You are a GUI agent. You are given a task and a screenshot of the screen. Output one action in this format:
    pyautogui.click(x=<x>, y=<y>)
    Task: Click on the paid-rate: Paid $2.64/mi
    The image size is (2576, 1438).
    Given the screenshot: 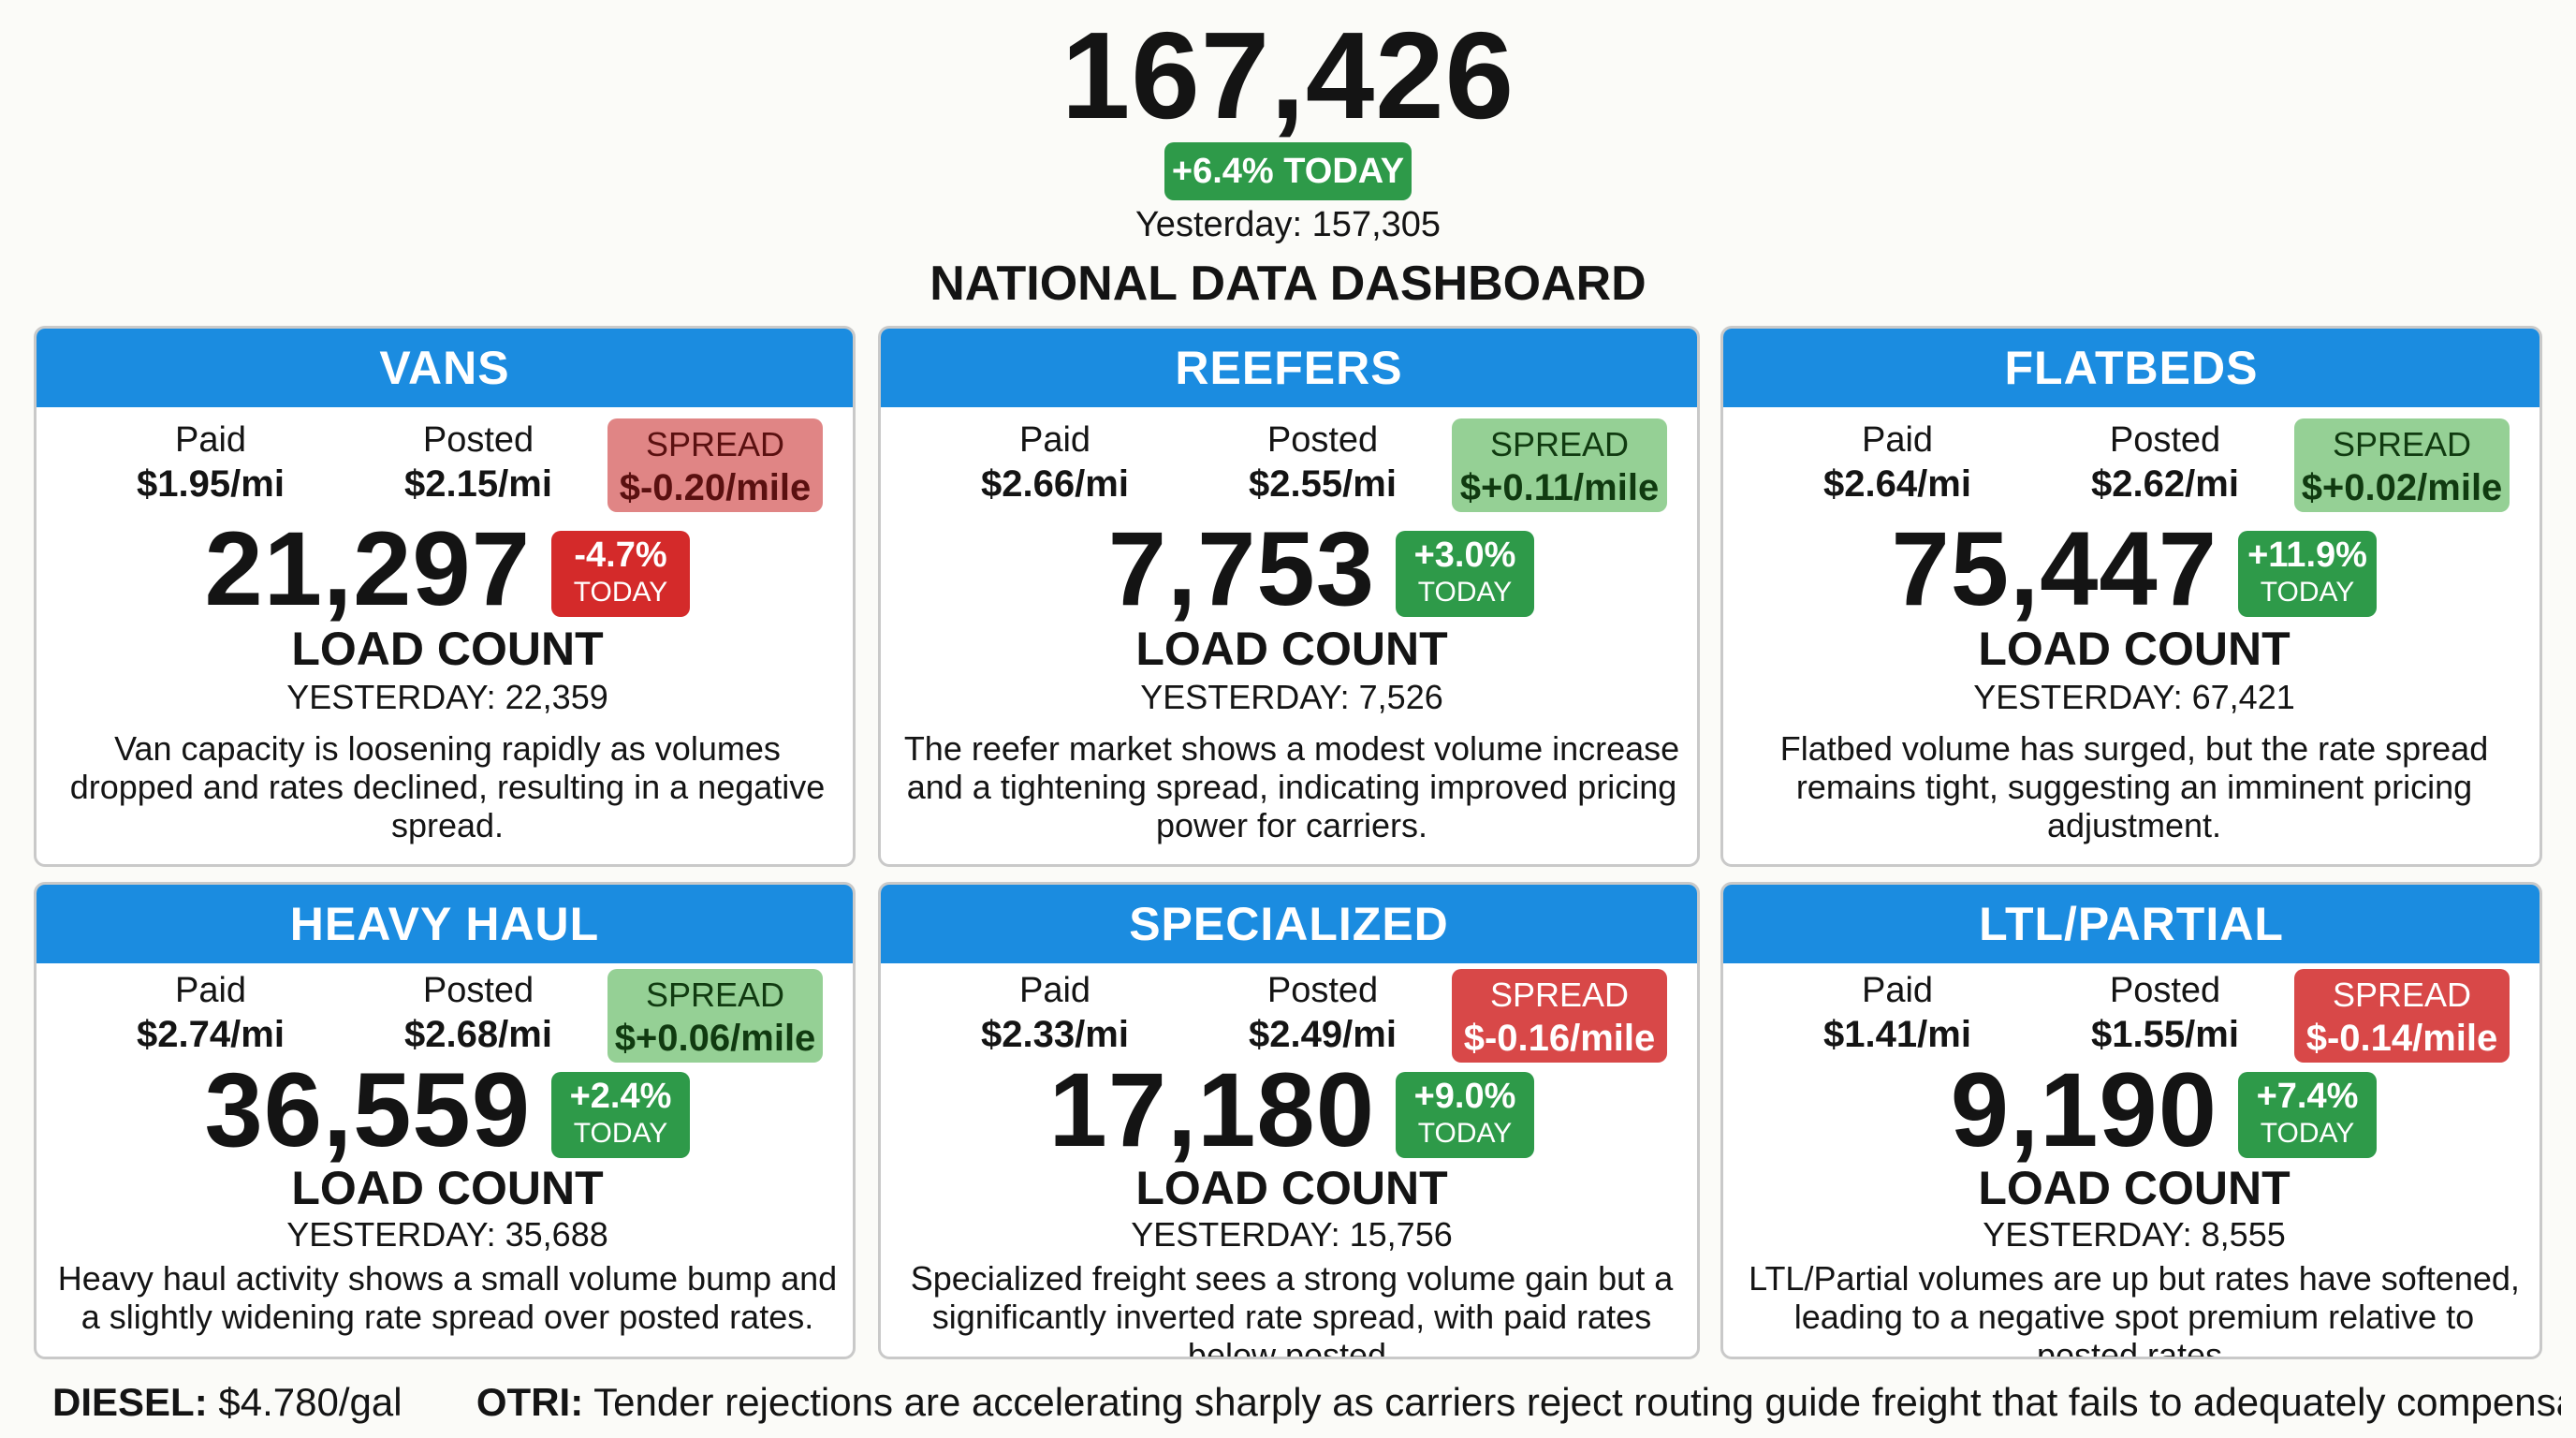 What is the action you would take?
    pyautogui.click(x=1897, y=462)
    